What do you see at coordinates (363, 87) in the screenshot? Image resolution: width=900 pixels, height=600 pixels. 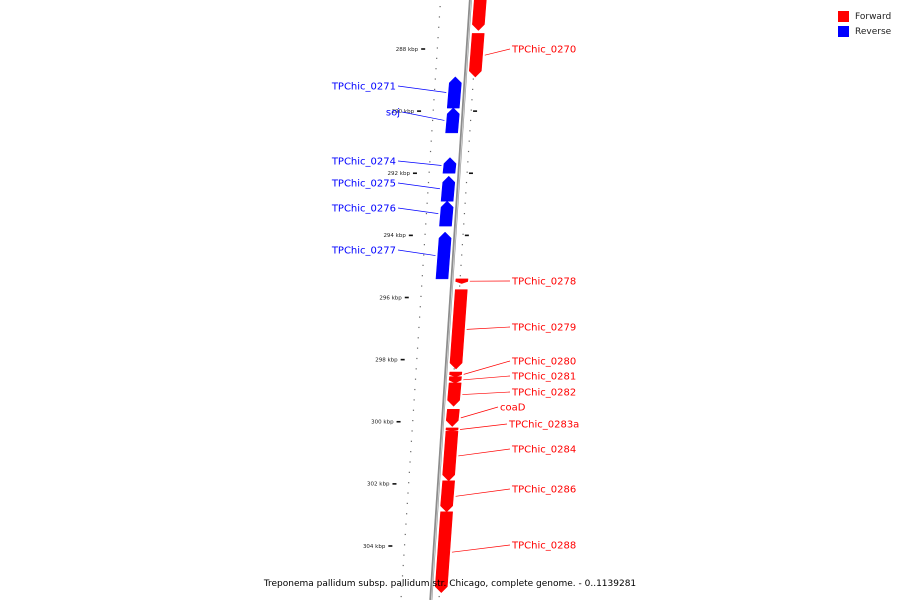 I see `gene-label: TPChic_0271` at bounding box center [363, 87].